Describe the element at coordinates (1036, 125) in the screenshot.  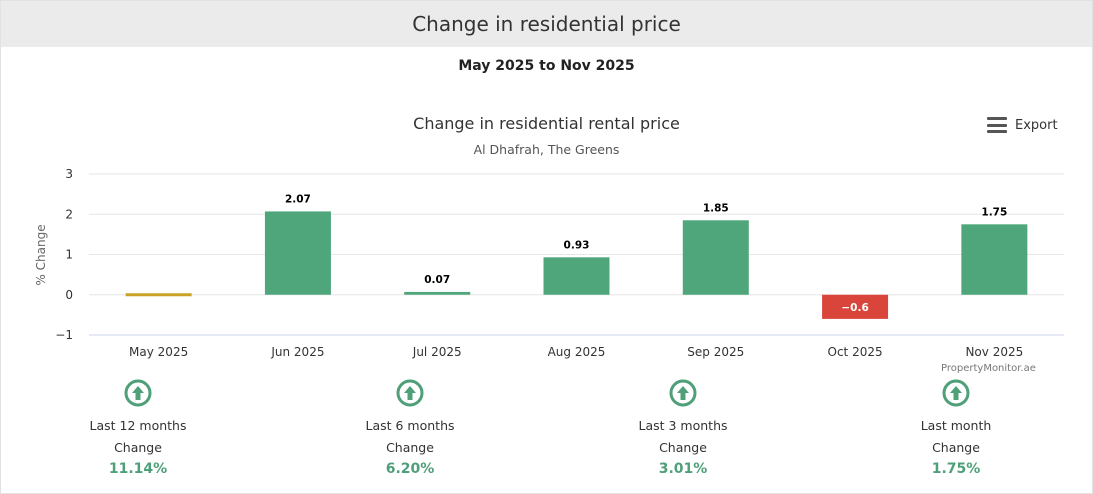
I see `export-label: Export` at that location.